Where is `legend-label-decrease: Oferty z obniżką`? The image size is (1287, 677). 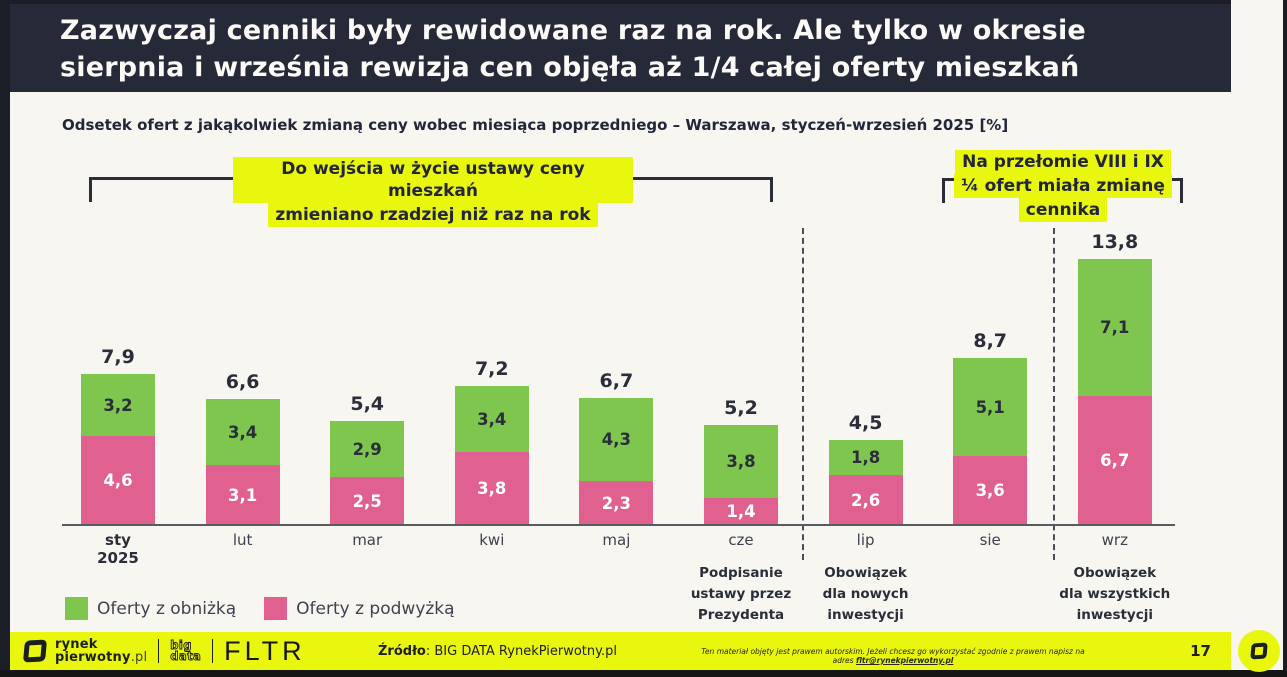 legend-label-decrease: Oferty z obniżką is located at coordinates (167, 608).